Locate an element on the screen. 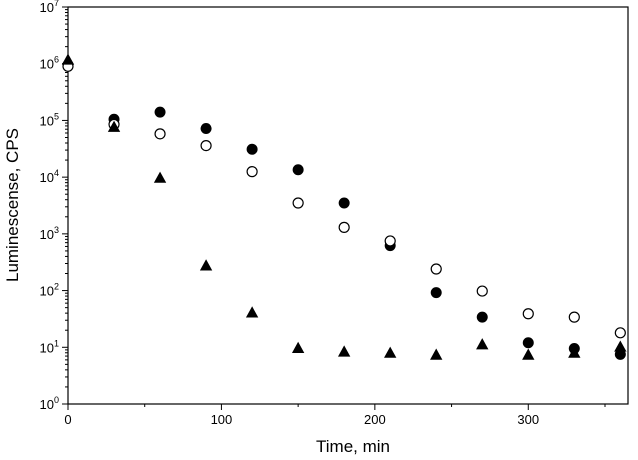  y-axis-title: Luminescense, CPS is located at coordinates (12, 205).